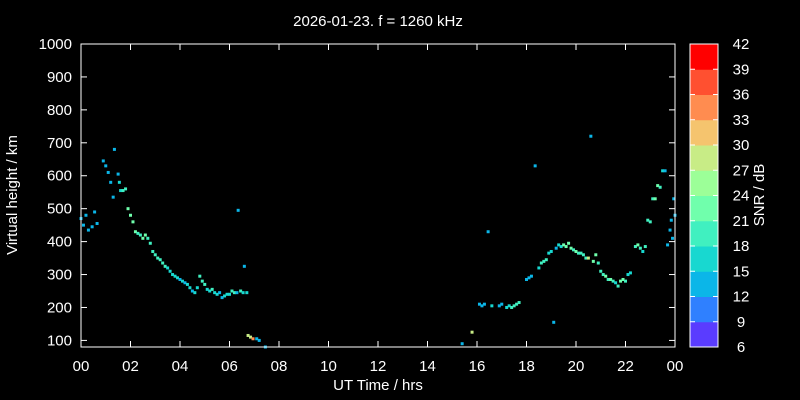 The width and height of the screenshot is (800, 400). What do you see at coordinates (59, 340) in the screenshot?
I see `y-tick-label: 100` at bounding box center [59, 340].